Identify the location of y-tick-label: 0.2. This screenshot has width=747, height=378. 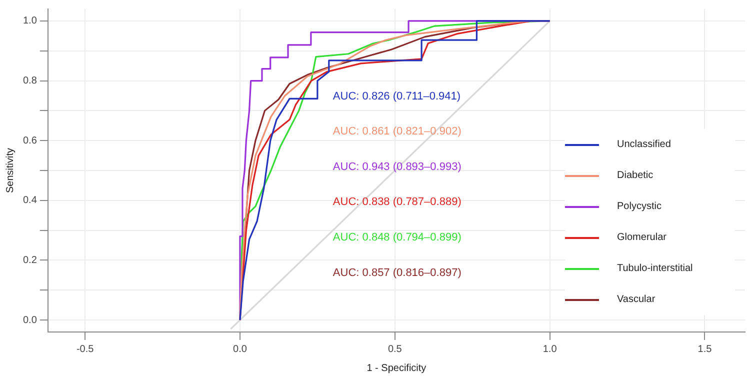
(30, 260).